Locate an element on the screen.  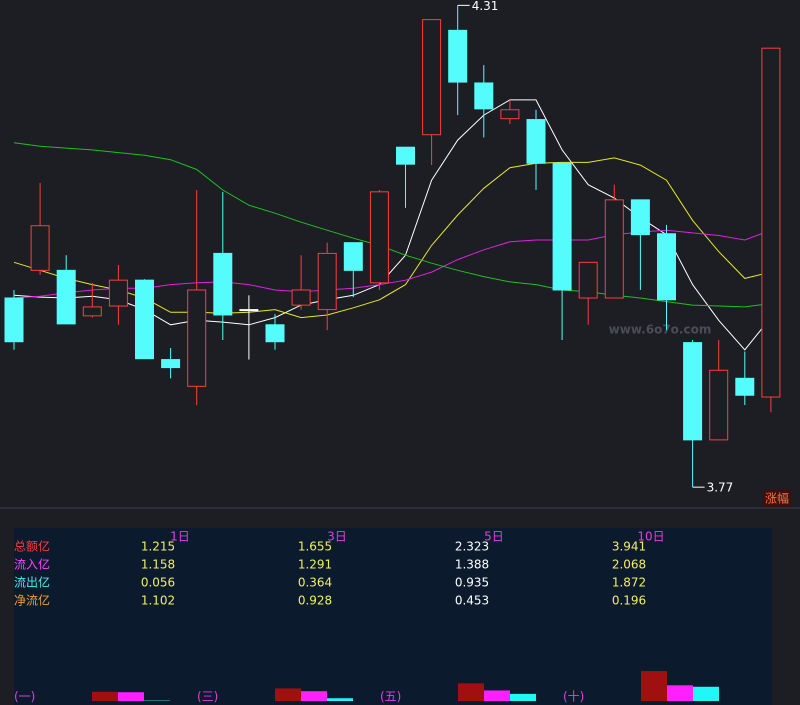
row-label: 总额亿 is located at coordinates (32, 546).